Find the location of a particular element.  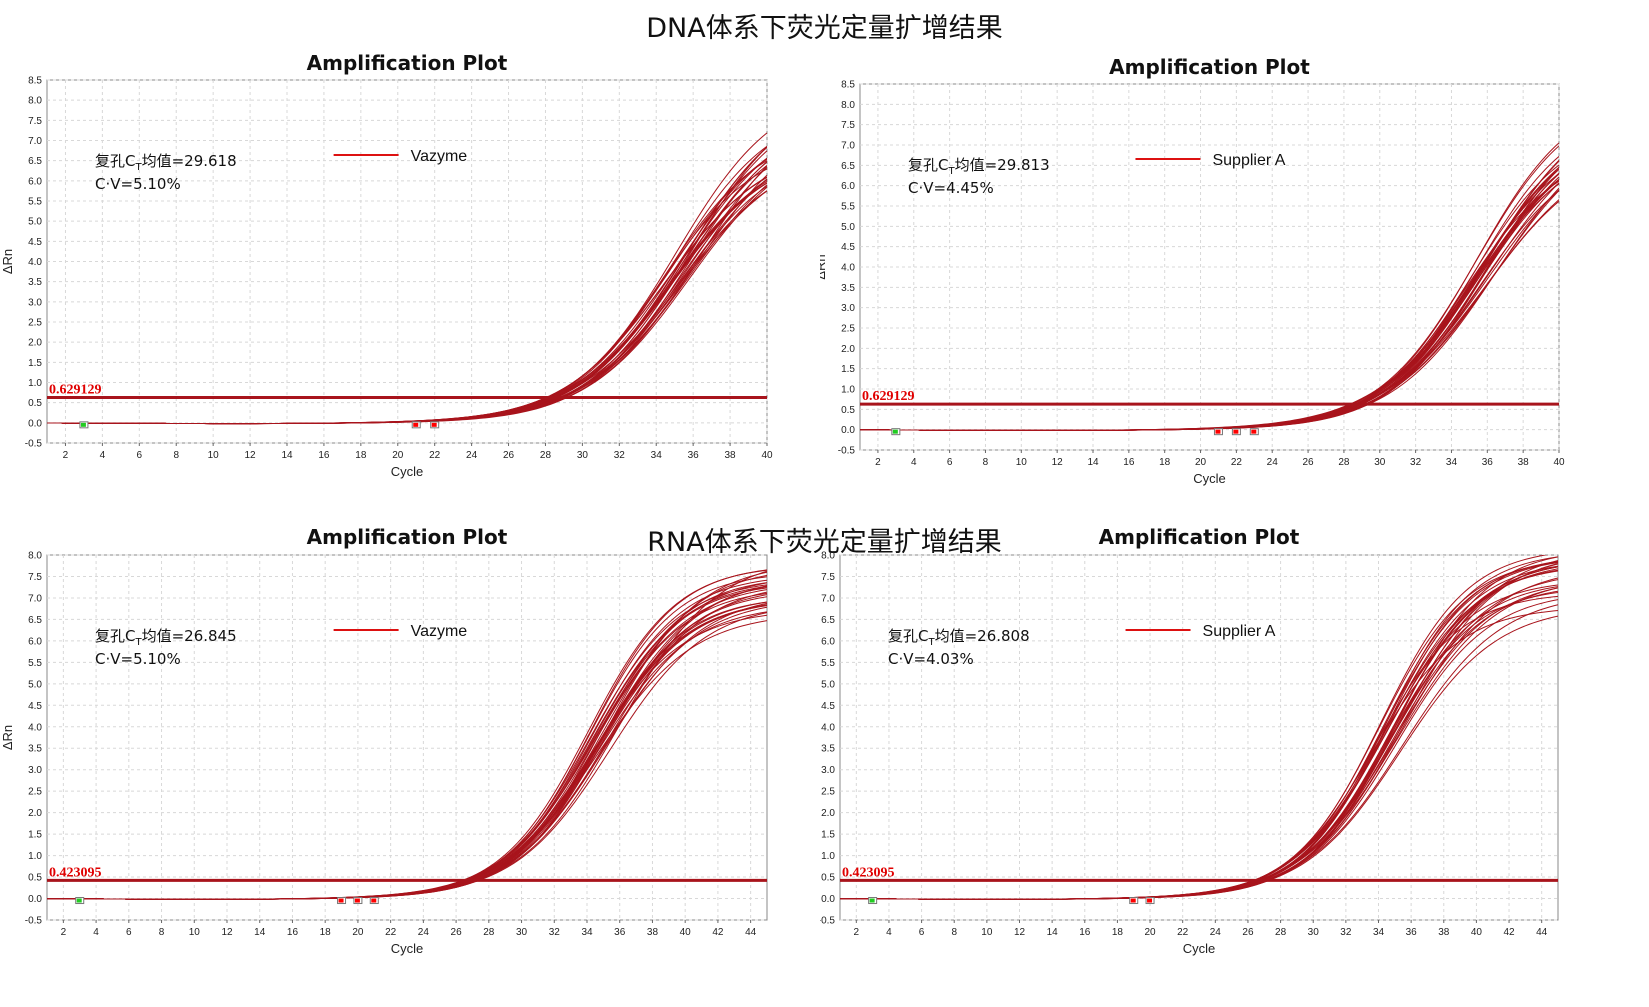

ct-mean-annotation: 复孔CT均值=26.845 is located at coordinates (166, 637).